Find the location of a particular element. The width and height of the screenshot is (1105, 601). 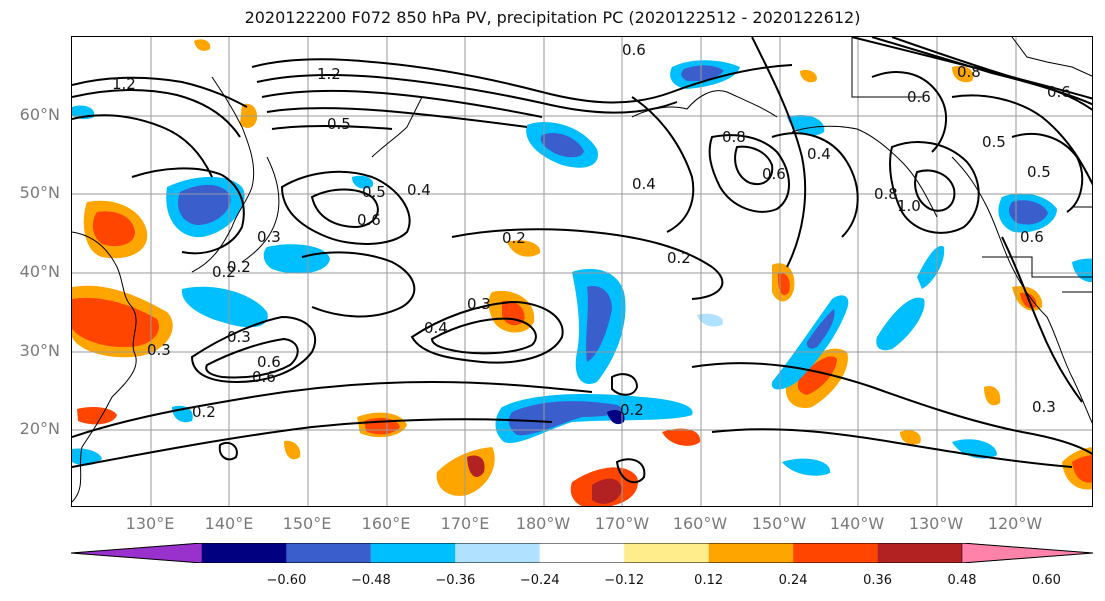

lat-label-20n: 20°N is located at coordinates (39, 428).